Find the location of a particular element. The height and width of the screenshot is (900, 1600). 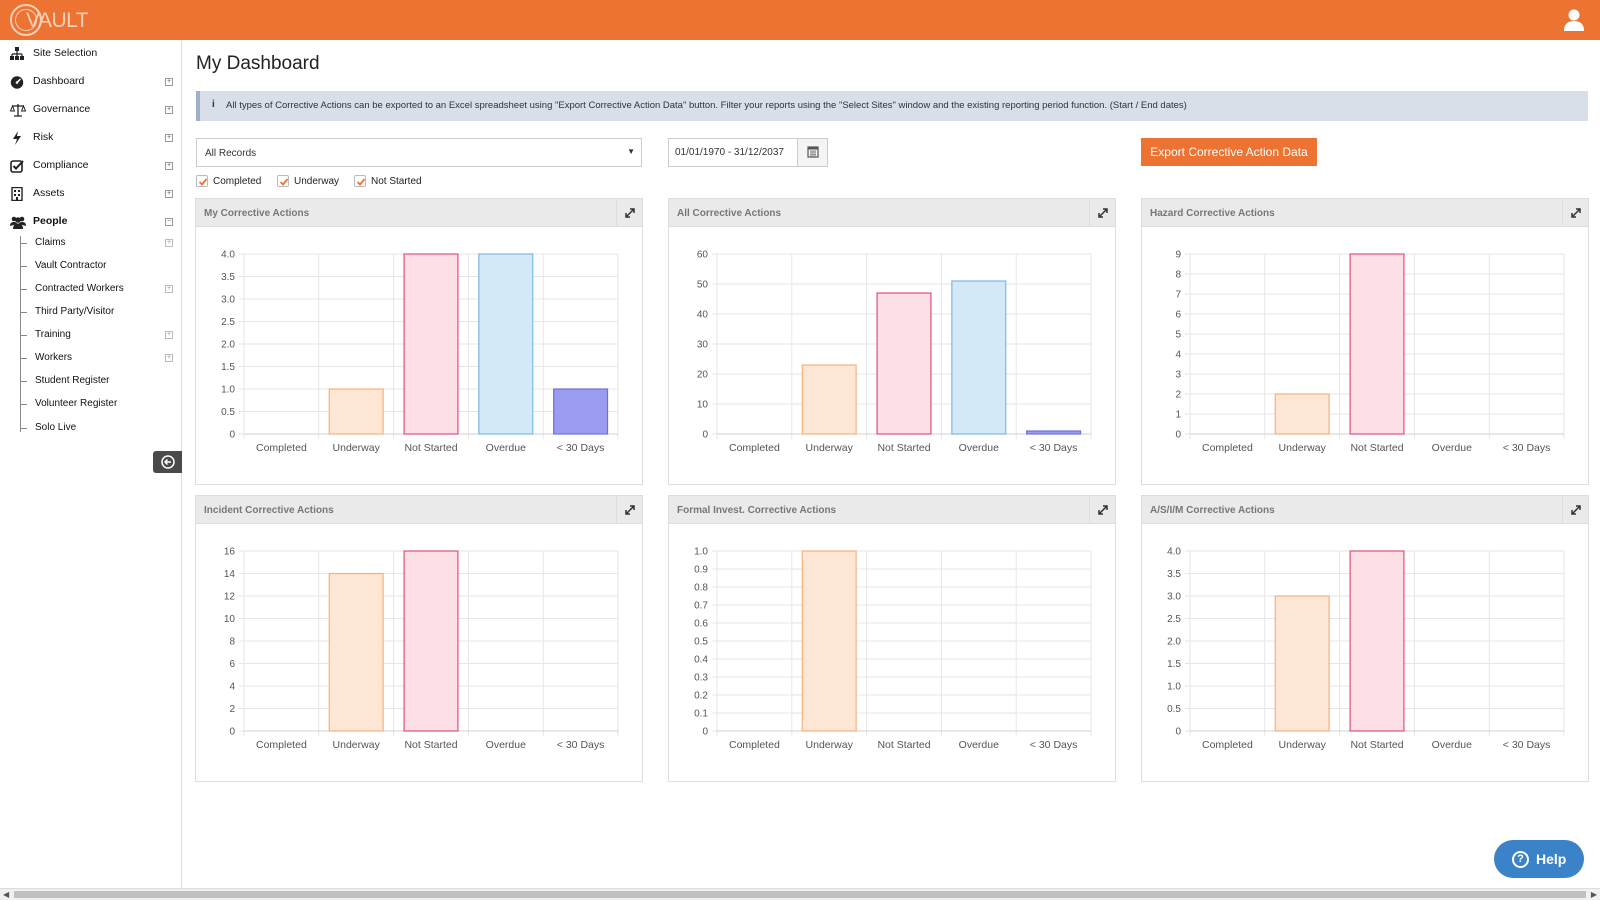

y-tick-label: 8 is located at coordinates (232, 642).